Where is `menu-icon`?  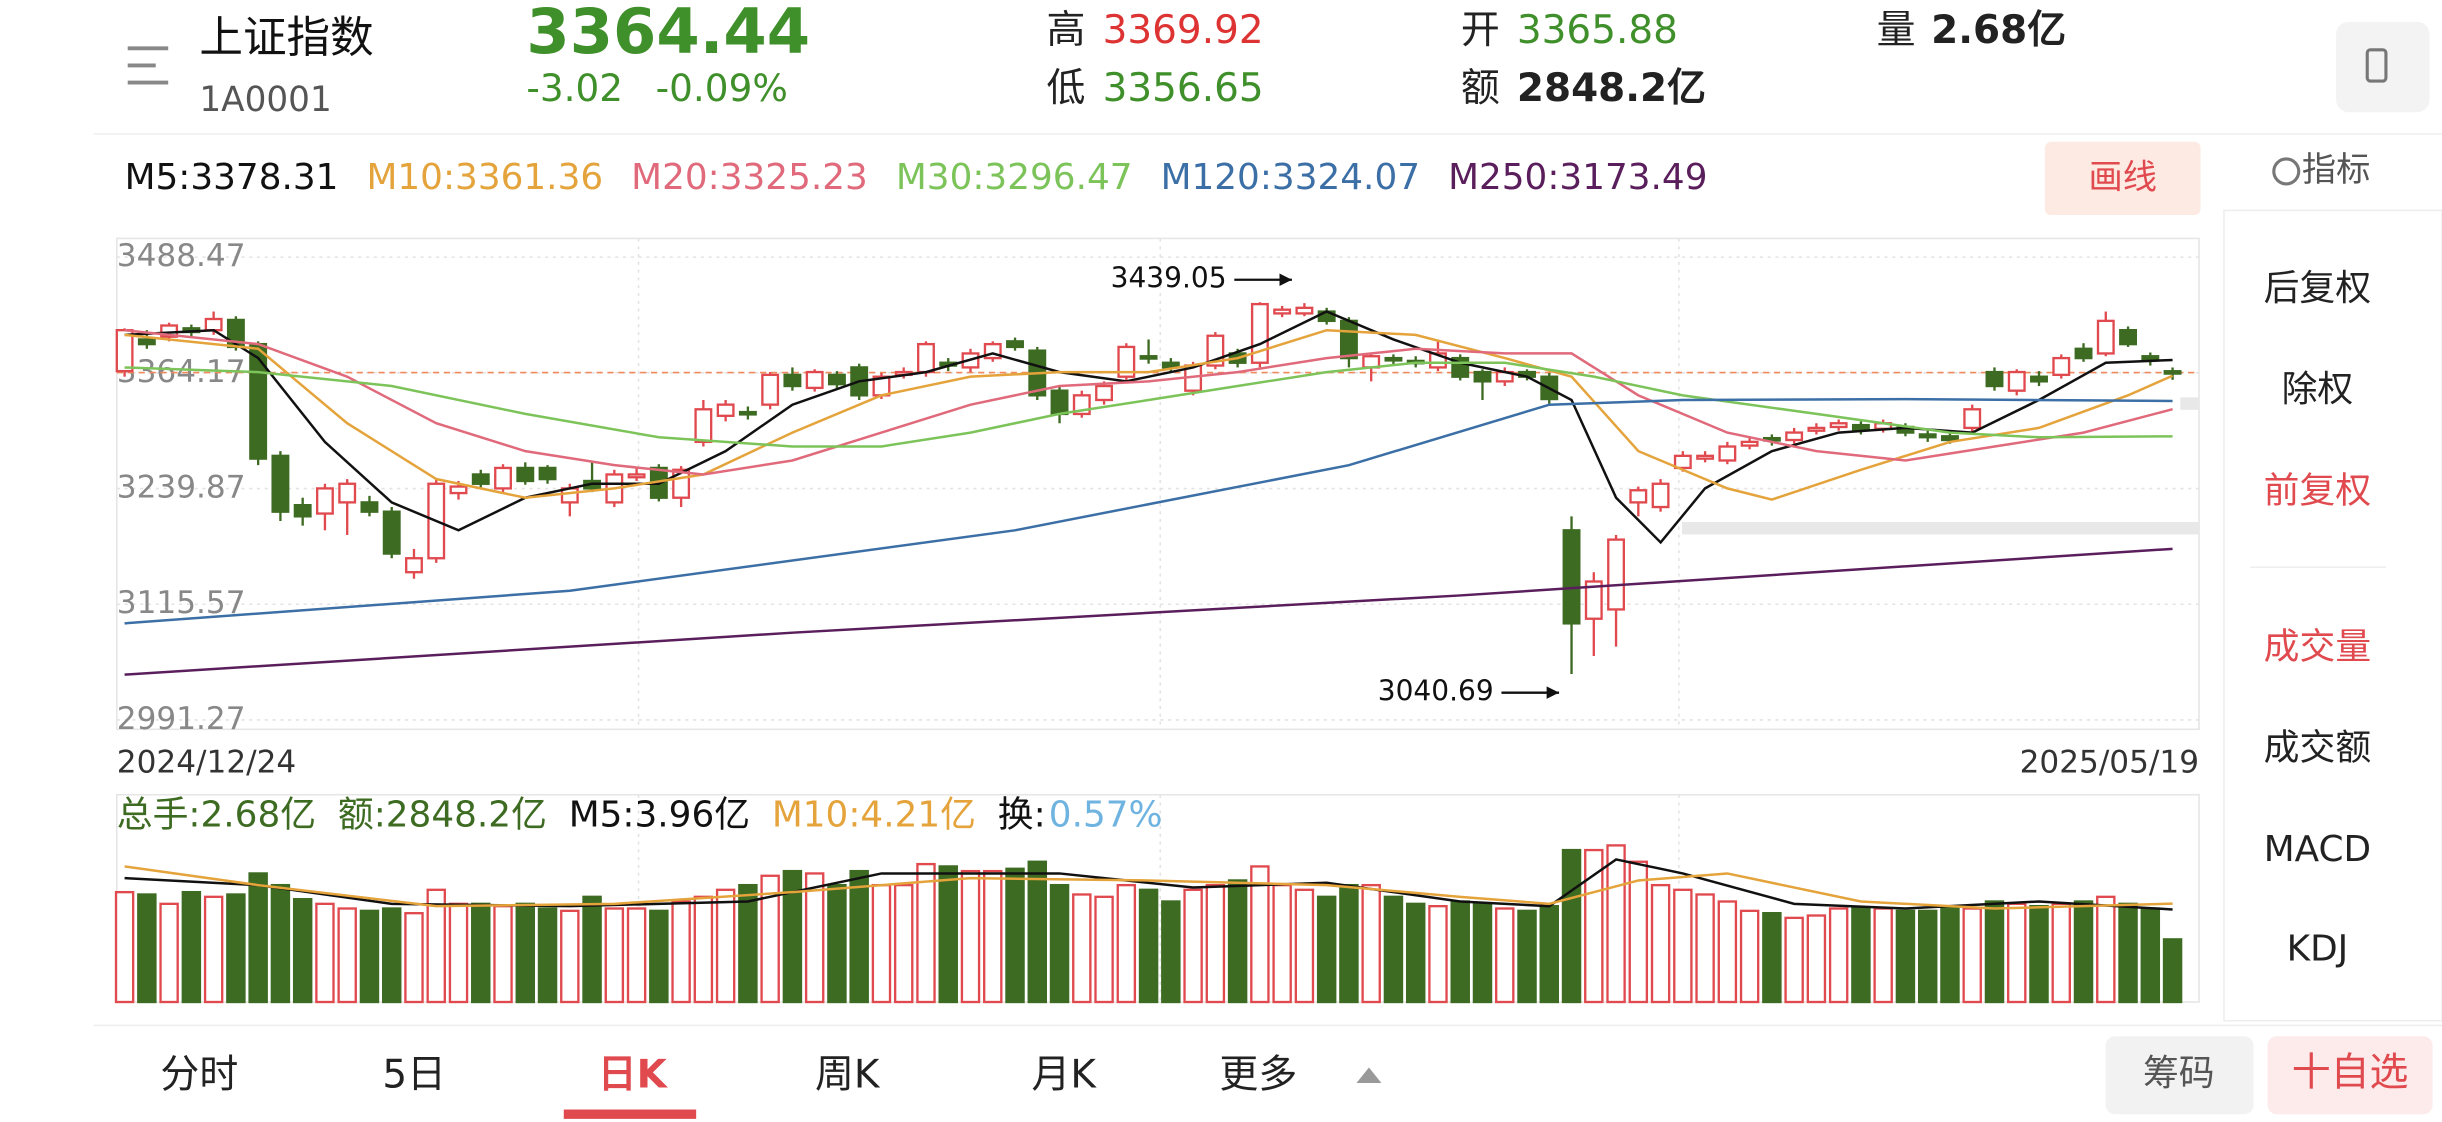 menu-icon is located at coordinates (148, 65).